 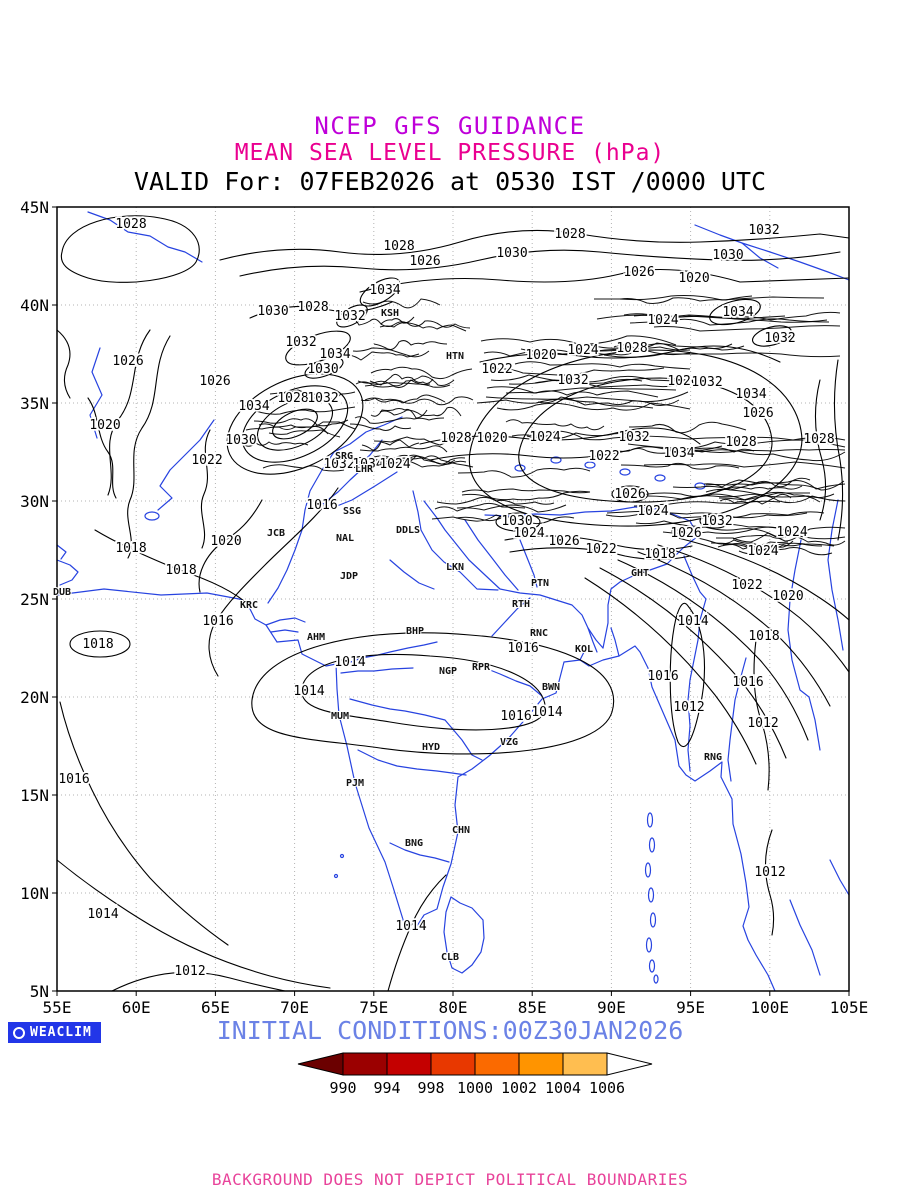 I want to click on city-label: RNG, so click(x=713, y=757).